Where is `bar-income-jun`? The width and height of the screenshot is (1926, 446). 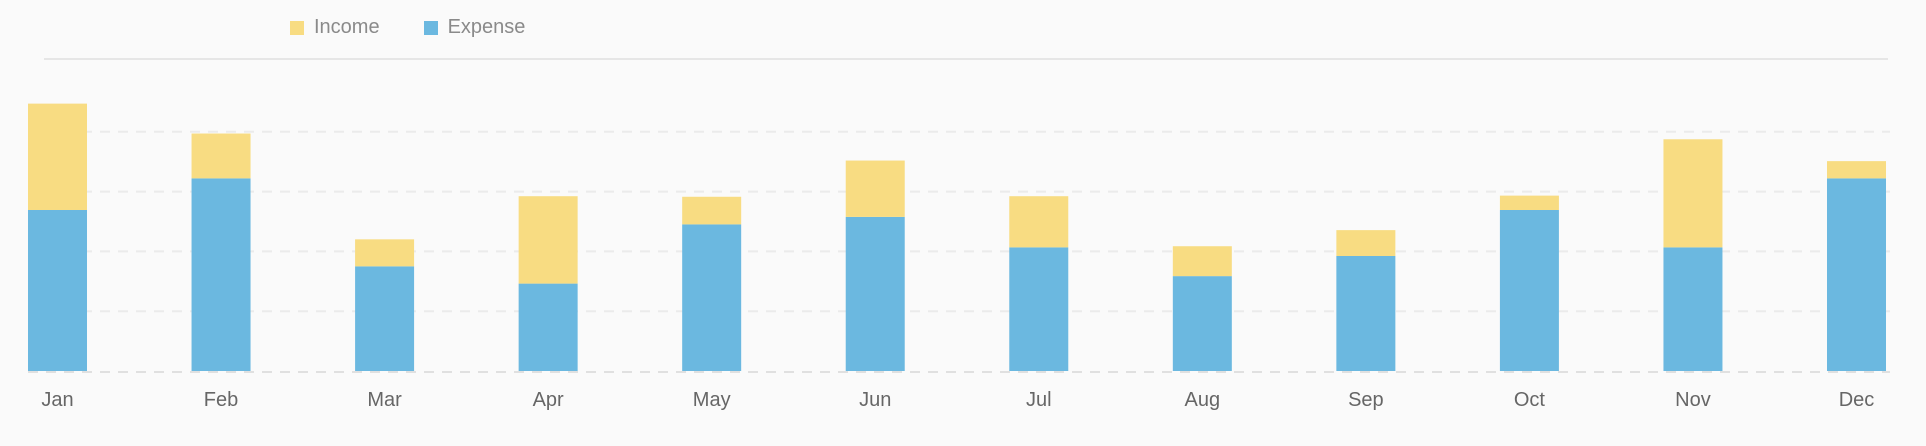
bar-income-jun is located at coordinates (875, 188).